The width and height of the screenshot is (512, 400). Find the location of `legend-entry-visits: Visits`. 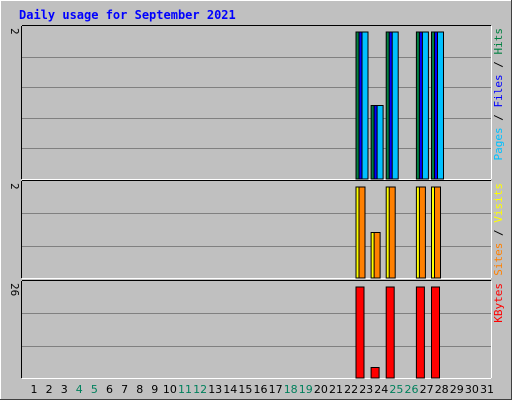

legend-entry-visits: Visits is located at coordinates (498, 203).